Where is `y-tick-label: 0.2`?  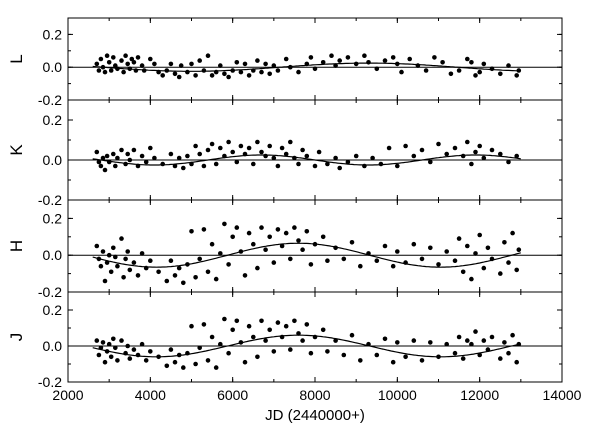 y-tick-label: 0.2 is located at coordinates (53, 218).